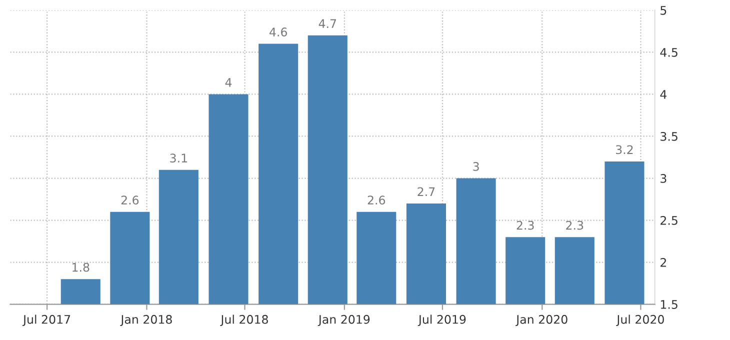 The image size is (730, 340). Describe the element at coordinates (624, 149) in the screenshot. I see `data-label: 3.2` at that location.